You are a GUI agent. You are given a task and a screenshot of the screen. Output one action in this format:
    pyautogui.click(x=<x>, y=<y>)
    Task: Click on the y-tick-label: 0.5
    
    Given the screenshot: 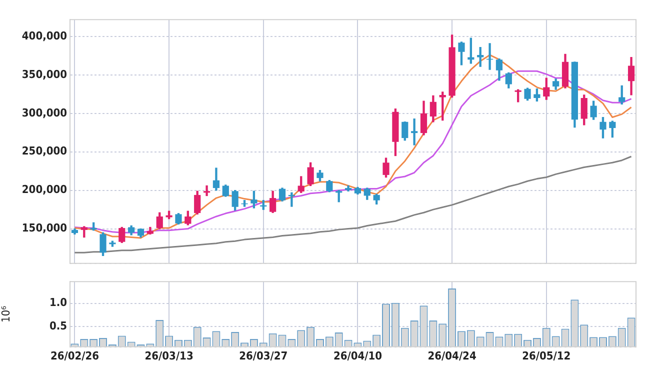 What is the action you would take?
    pyautogui.click(x=58, y=325)
    